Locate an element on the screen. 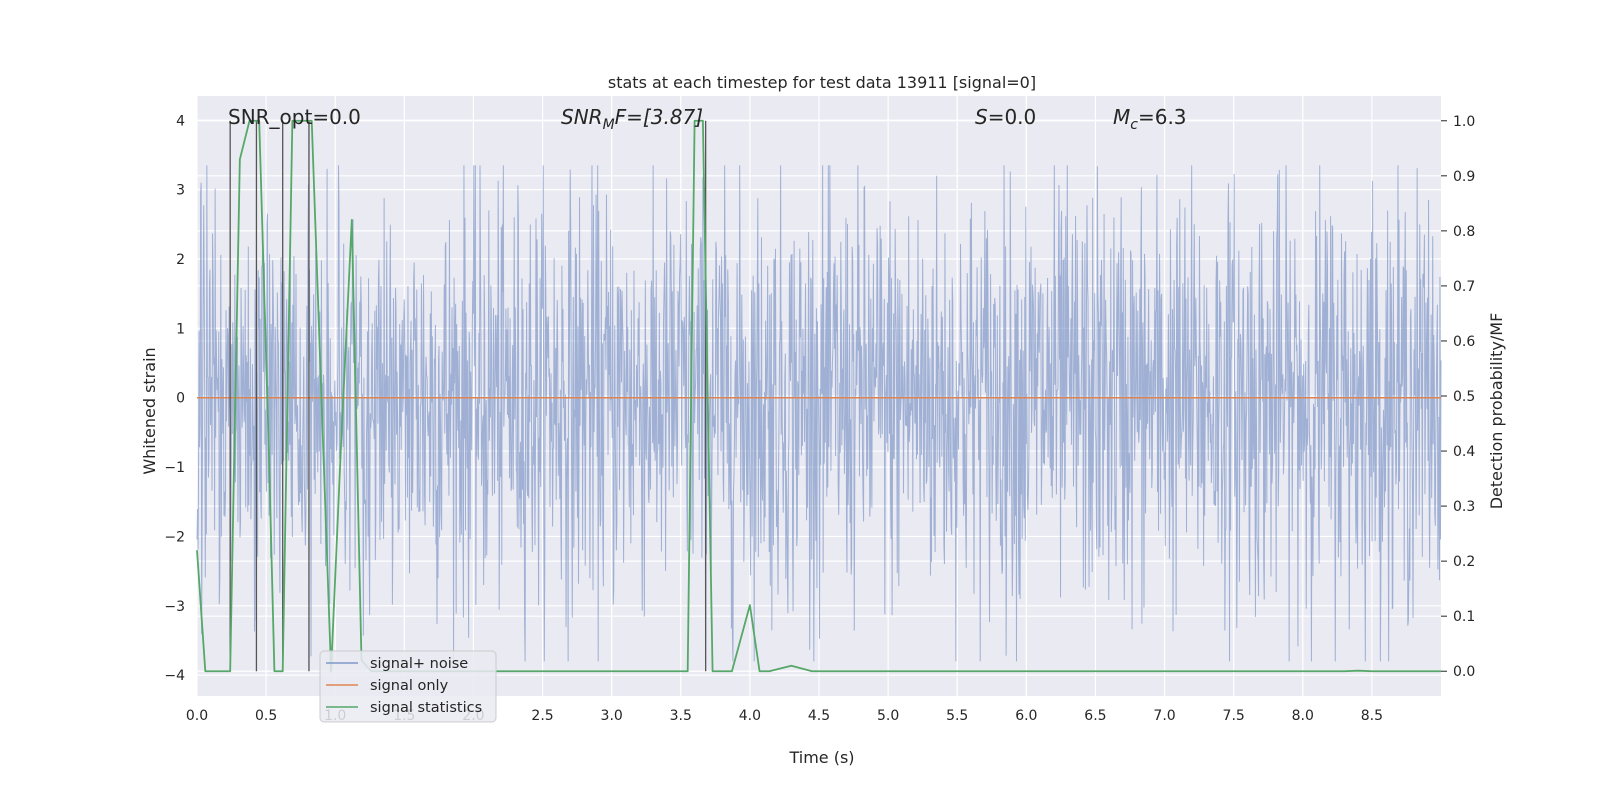 Image resolution: width=1600 pixels, height=800 pixels. x-tick-label: 0.5 is located at coordinates (266, 716).